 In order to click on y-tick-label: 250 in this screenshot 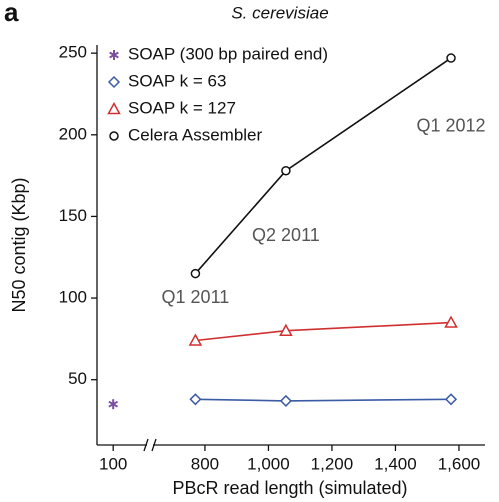, I will do `click(73, 52)`.